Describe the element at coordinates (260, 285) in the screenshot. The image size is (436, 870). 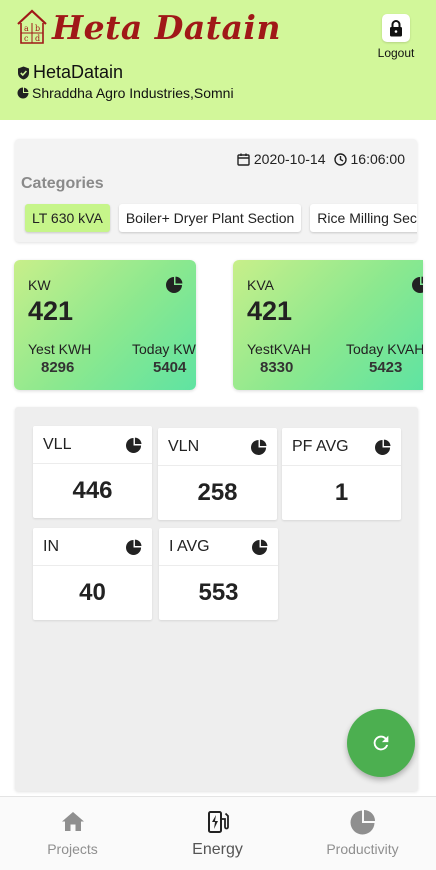
I see `metric-label: KVA` at that location.